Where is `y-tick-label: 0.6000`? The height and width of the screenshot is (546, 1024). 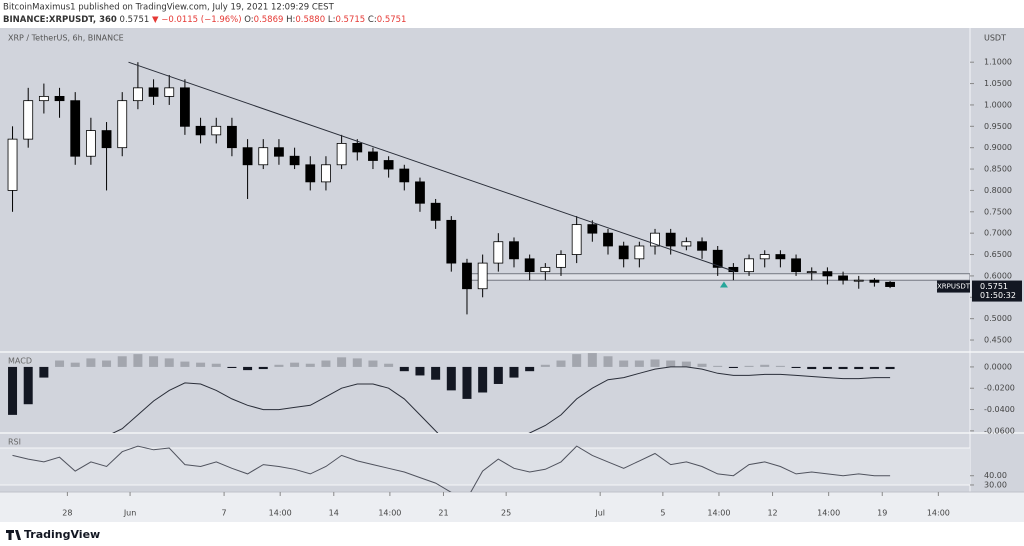
y-tick-label: 0.6000 is located at coordinates (998, 275).